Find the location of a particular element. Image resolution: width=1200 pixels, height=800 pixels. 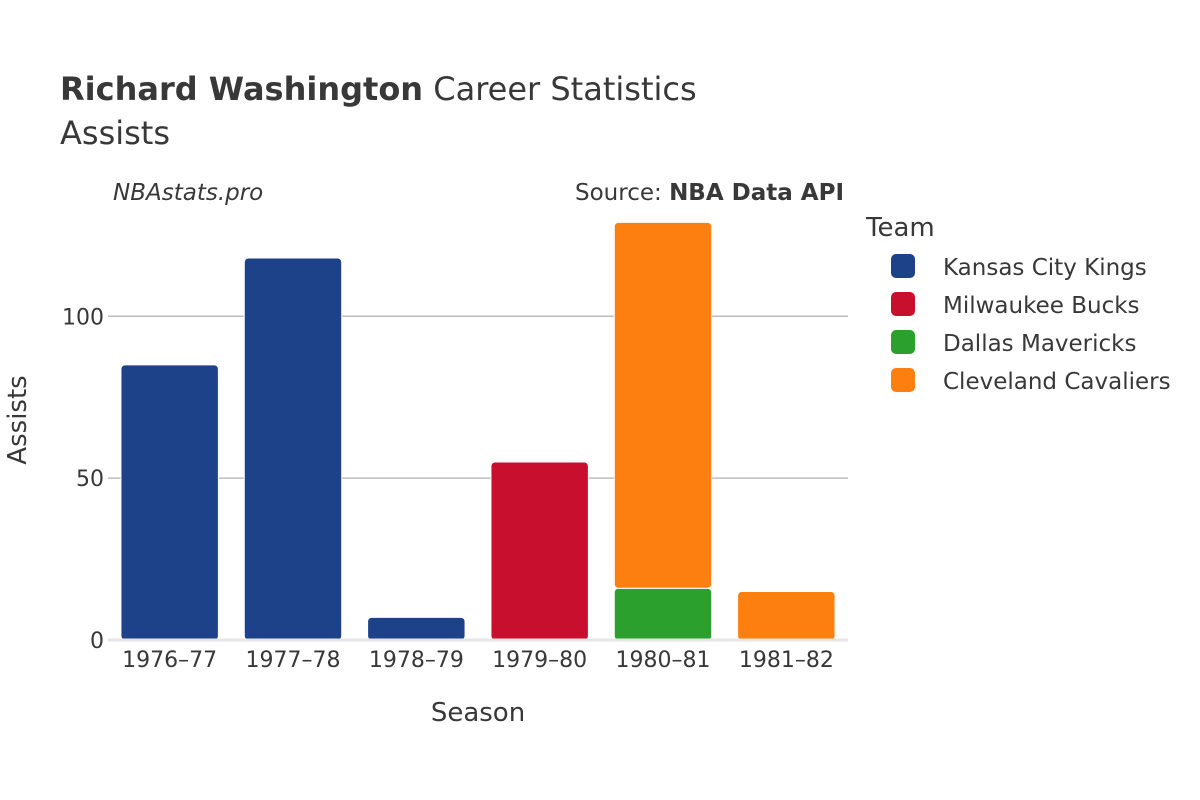

x-tick-label: 1977–78 is located at coordinates (293, 660).